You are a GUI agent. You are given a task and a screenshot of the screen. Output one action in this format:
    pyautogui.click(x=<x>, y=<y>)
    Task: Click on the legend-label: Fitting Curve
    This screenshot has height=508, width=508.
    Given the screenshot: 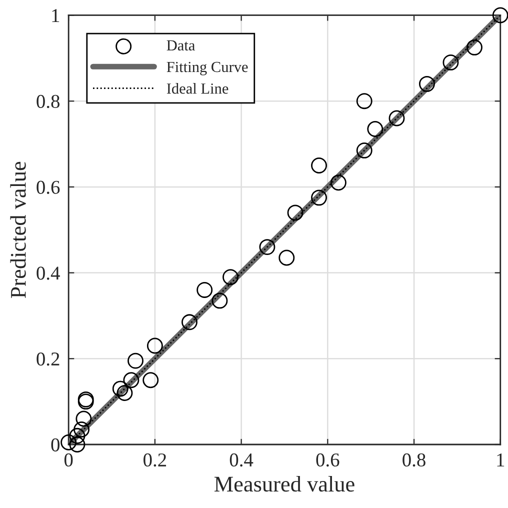 What is the action you would take?
    pyautogui.click(x=207, y=69)
    